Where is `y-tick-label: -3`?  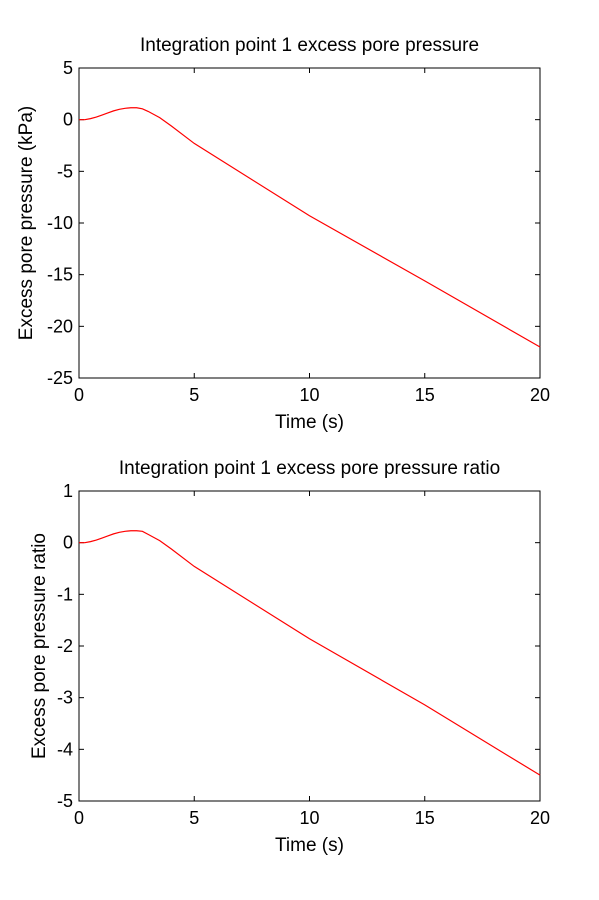
y-tick-label: -3 is located at coordinates (65, 698).